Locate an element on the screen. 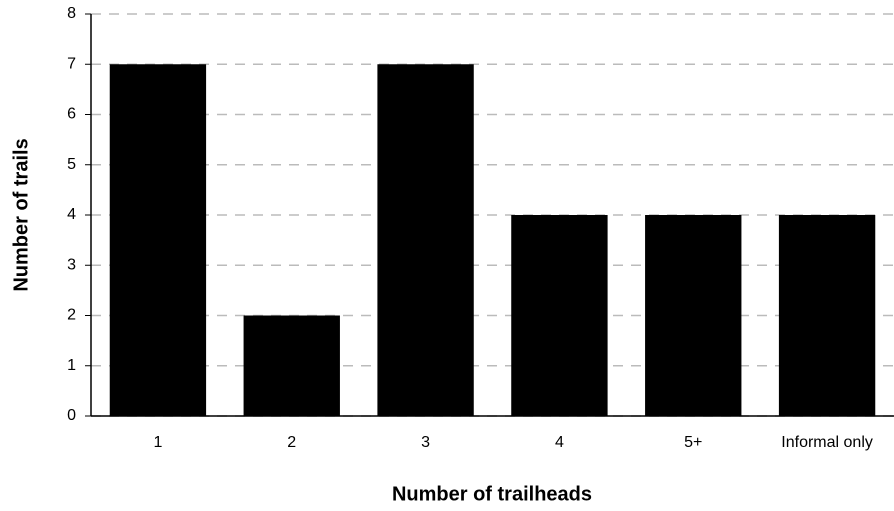  y-tick-label: 4 is located at coordinates (71, 214).